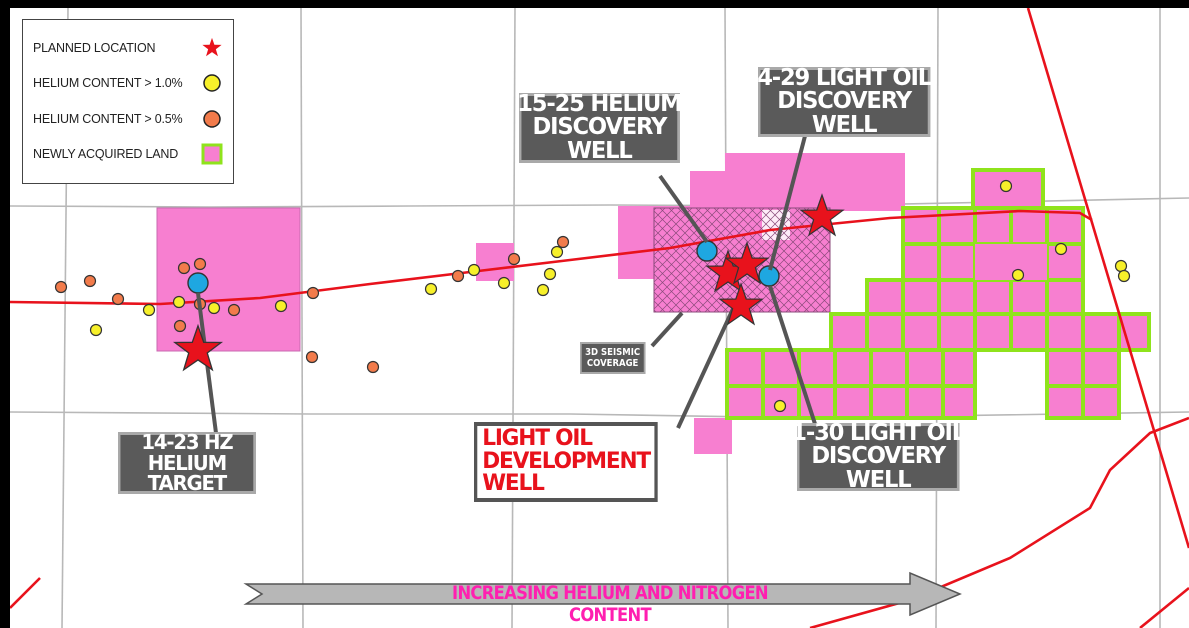 This screenshot has width=1189, height=628. Describe the element at coordinates (108, 118) in the screenshot. I see `legend-label: HELIUM CONTENT > 0.5%` at that location.